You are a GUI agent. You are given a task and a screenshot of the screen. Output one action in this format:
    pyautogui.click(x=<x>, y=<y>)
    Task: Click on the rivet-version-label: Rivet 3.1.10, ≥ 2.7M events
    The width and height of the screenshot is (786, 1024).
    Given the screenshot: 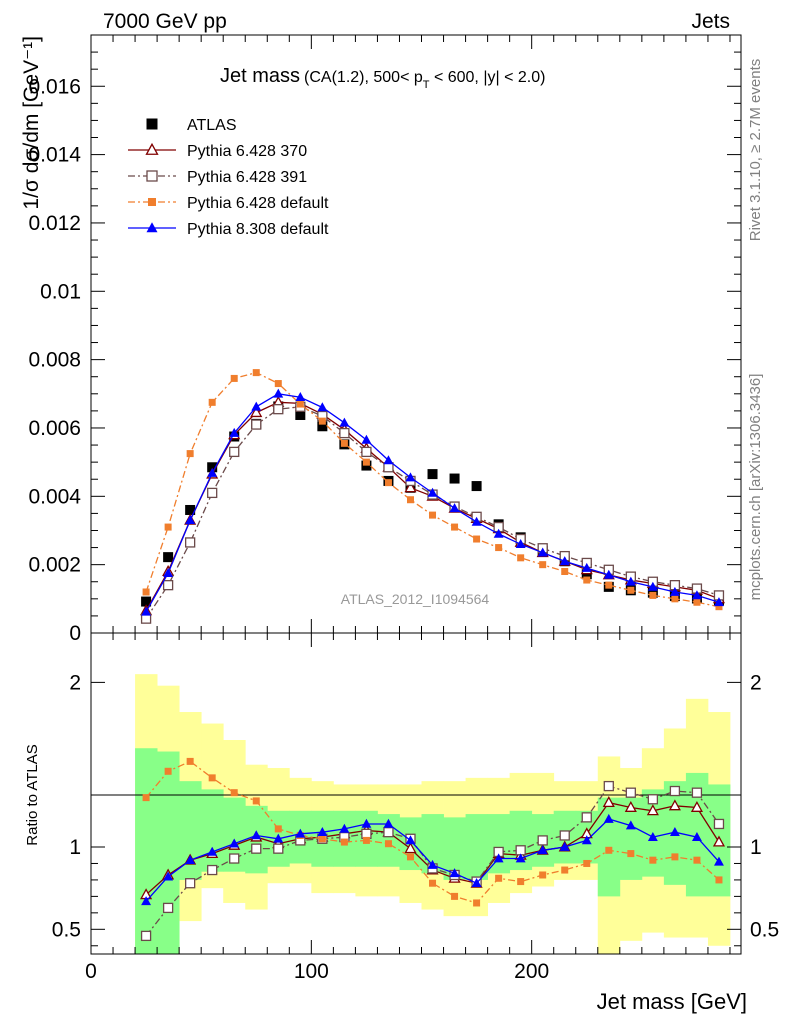 What is the action you would take?
    pyautogui.click(x=755, y=150)
    